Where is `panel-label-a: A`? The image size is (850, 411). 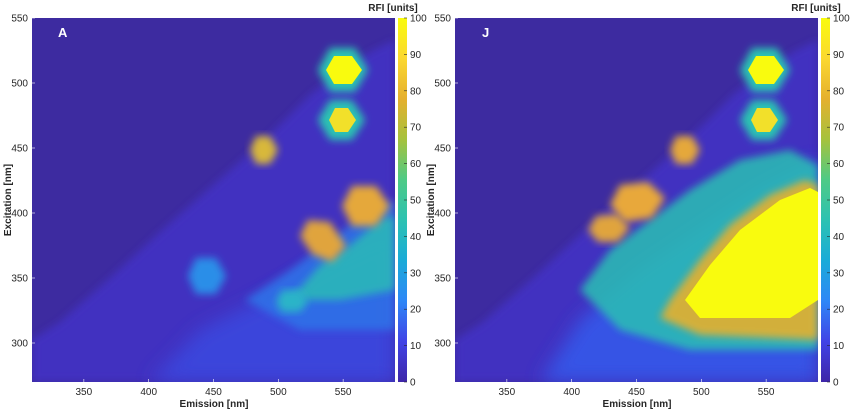
panel-label-a: A is located at coordinates (63, 32).